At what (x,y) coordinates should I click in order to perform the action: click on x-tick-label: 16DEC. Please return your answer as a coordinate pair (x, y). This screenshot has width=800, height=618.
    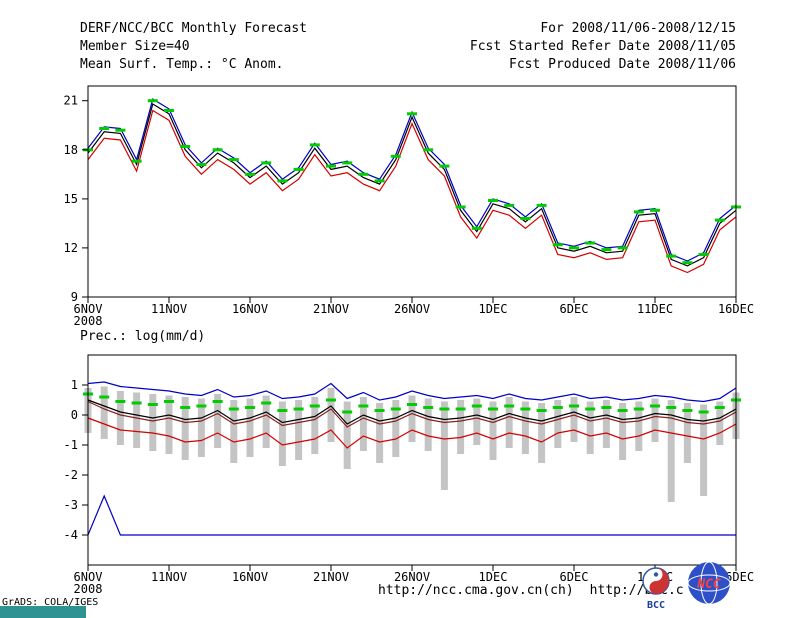
    Looking at the image, I should click on (736, 309).